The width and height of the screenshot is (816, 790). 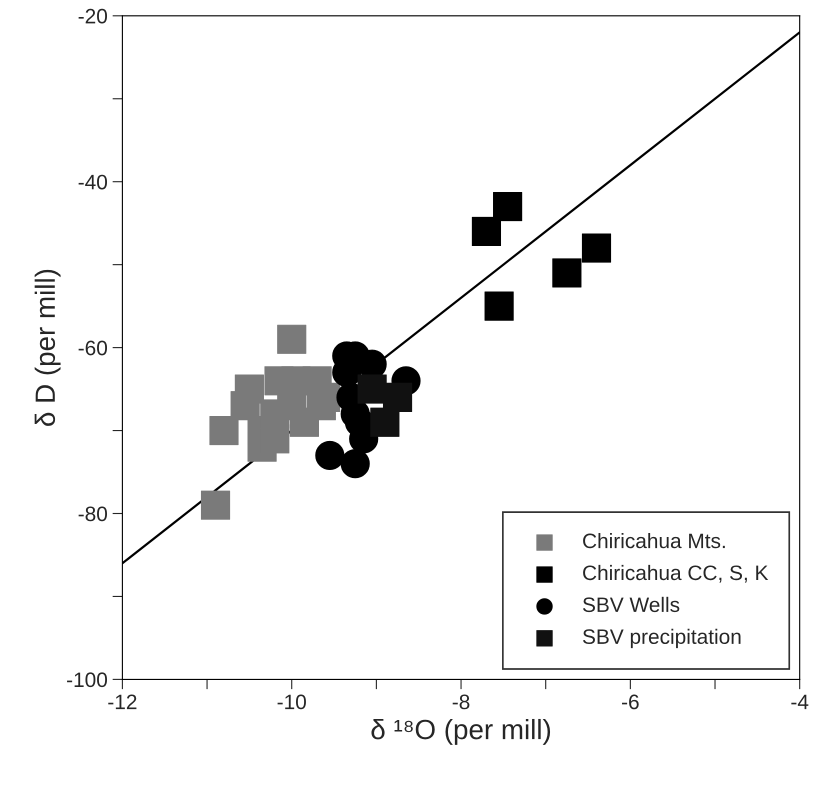 What do you see at coordinates (93, 514) in the screenshot?
I see `y-tick-label: -80` at bounding box center [93, 514].